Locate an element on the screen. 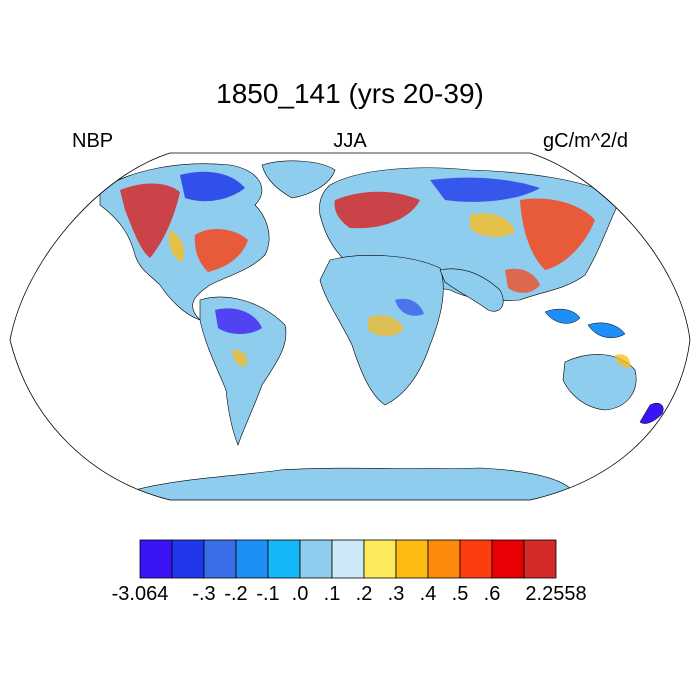 The width and height of the screenshot is (700, 700). colorbar-tick-label: -.3 is located at coordinates (203, 594).